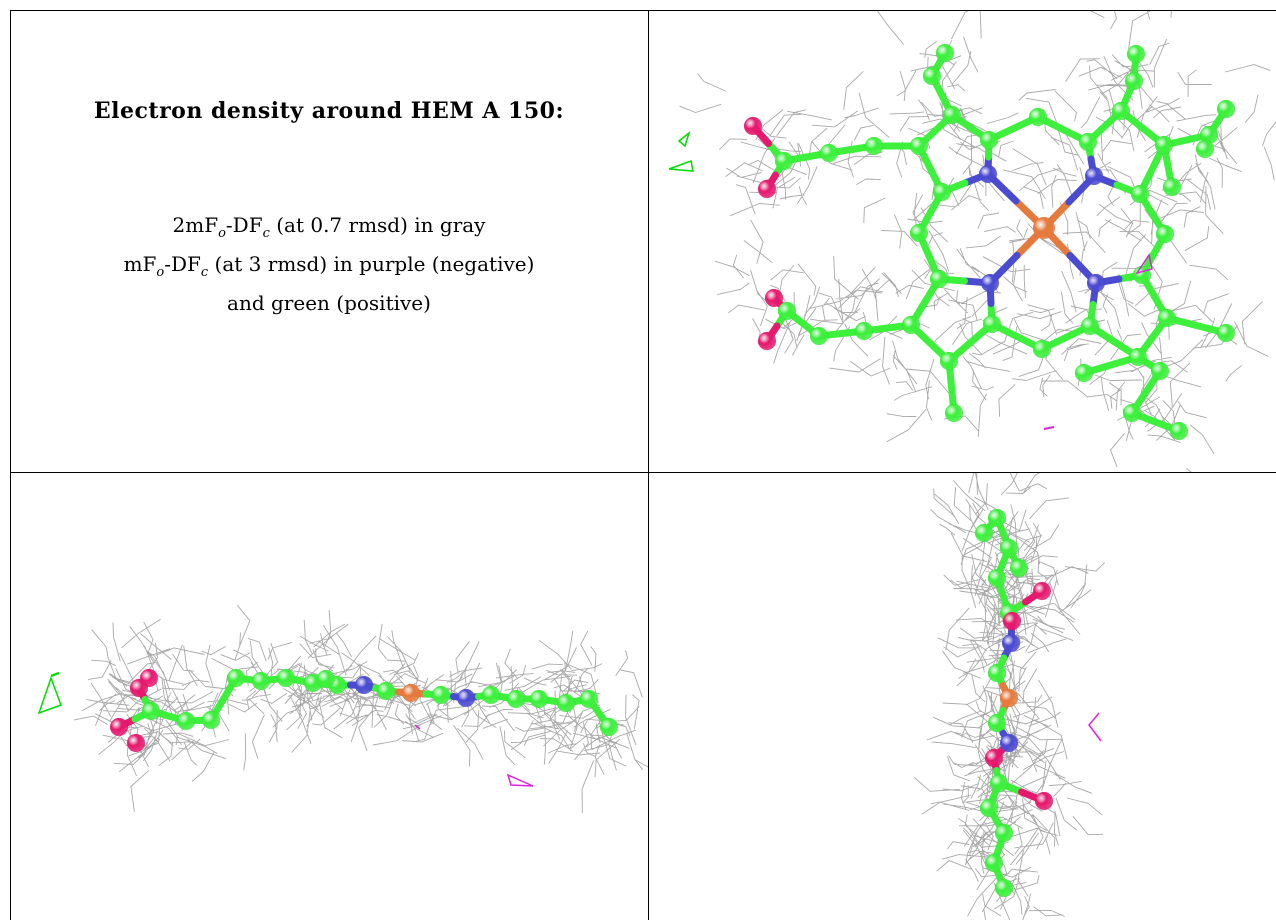 This screenshot has height=920, width=1276. Describe the element at coordinates (204, 272) in the screenshot. I see `line2-sub-c: c` at that location.